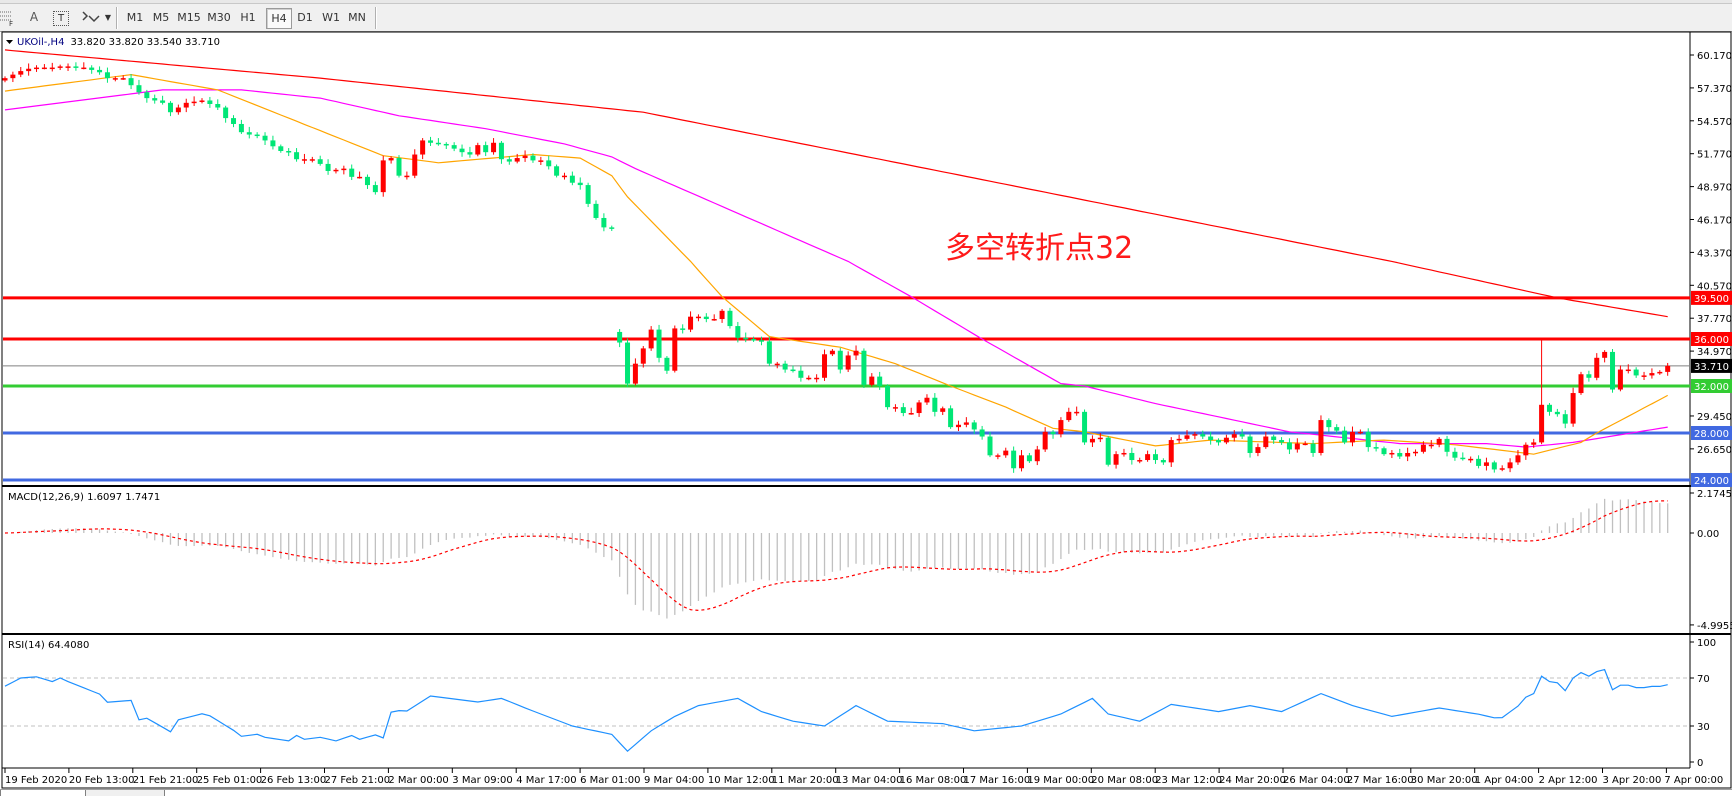  Describe the element at coordinates (357, 17) in the screenshot. I see `timeframe-mn: MN` at that location.